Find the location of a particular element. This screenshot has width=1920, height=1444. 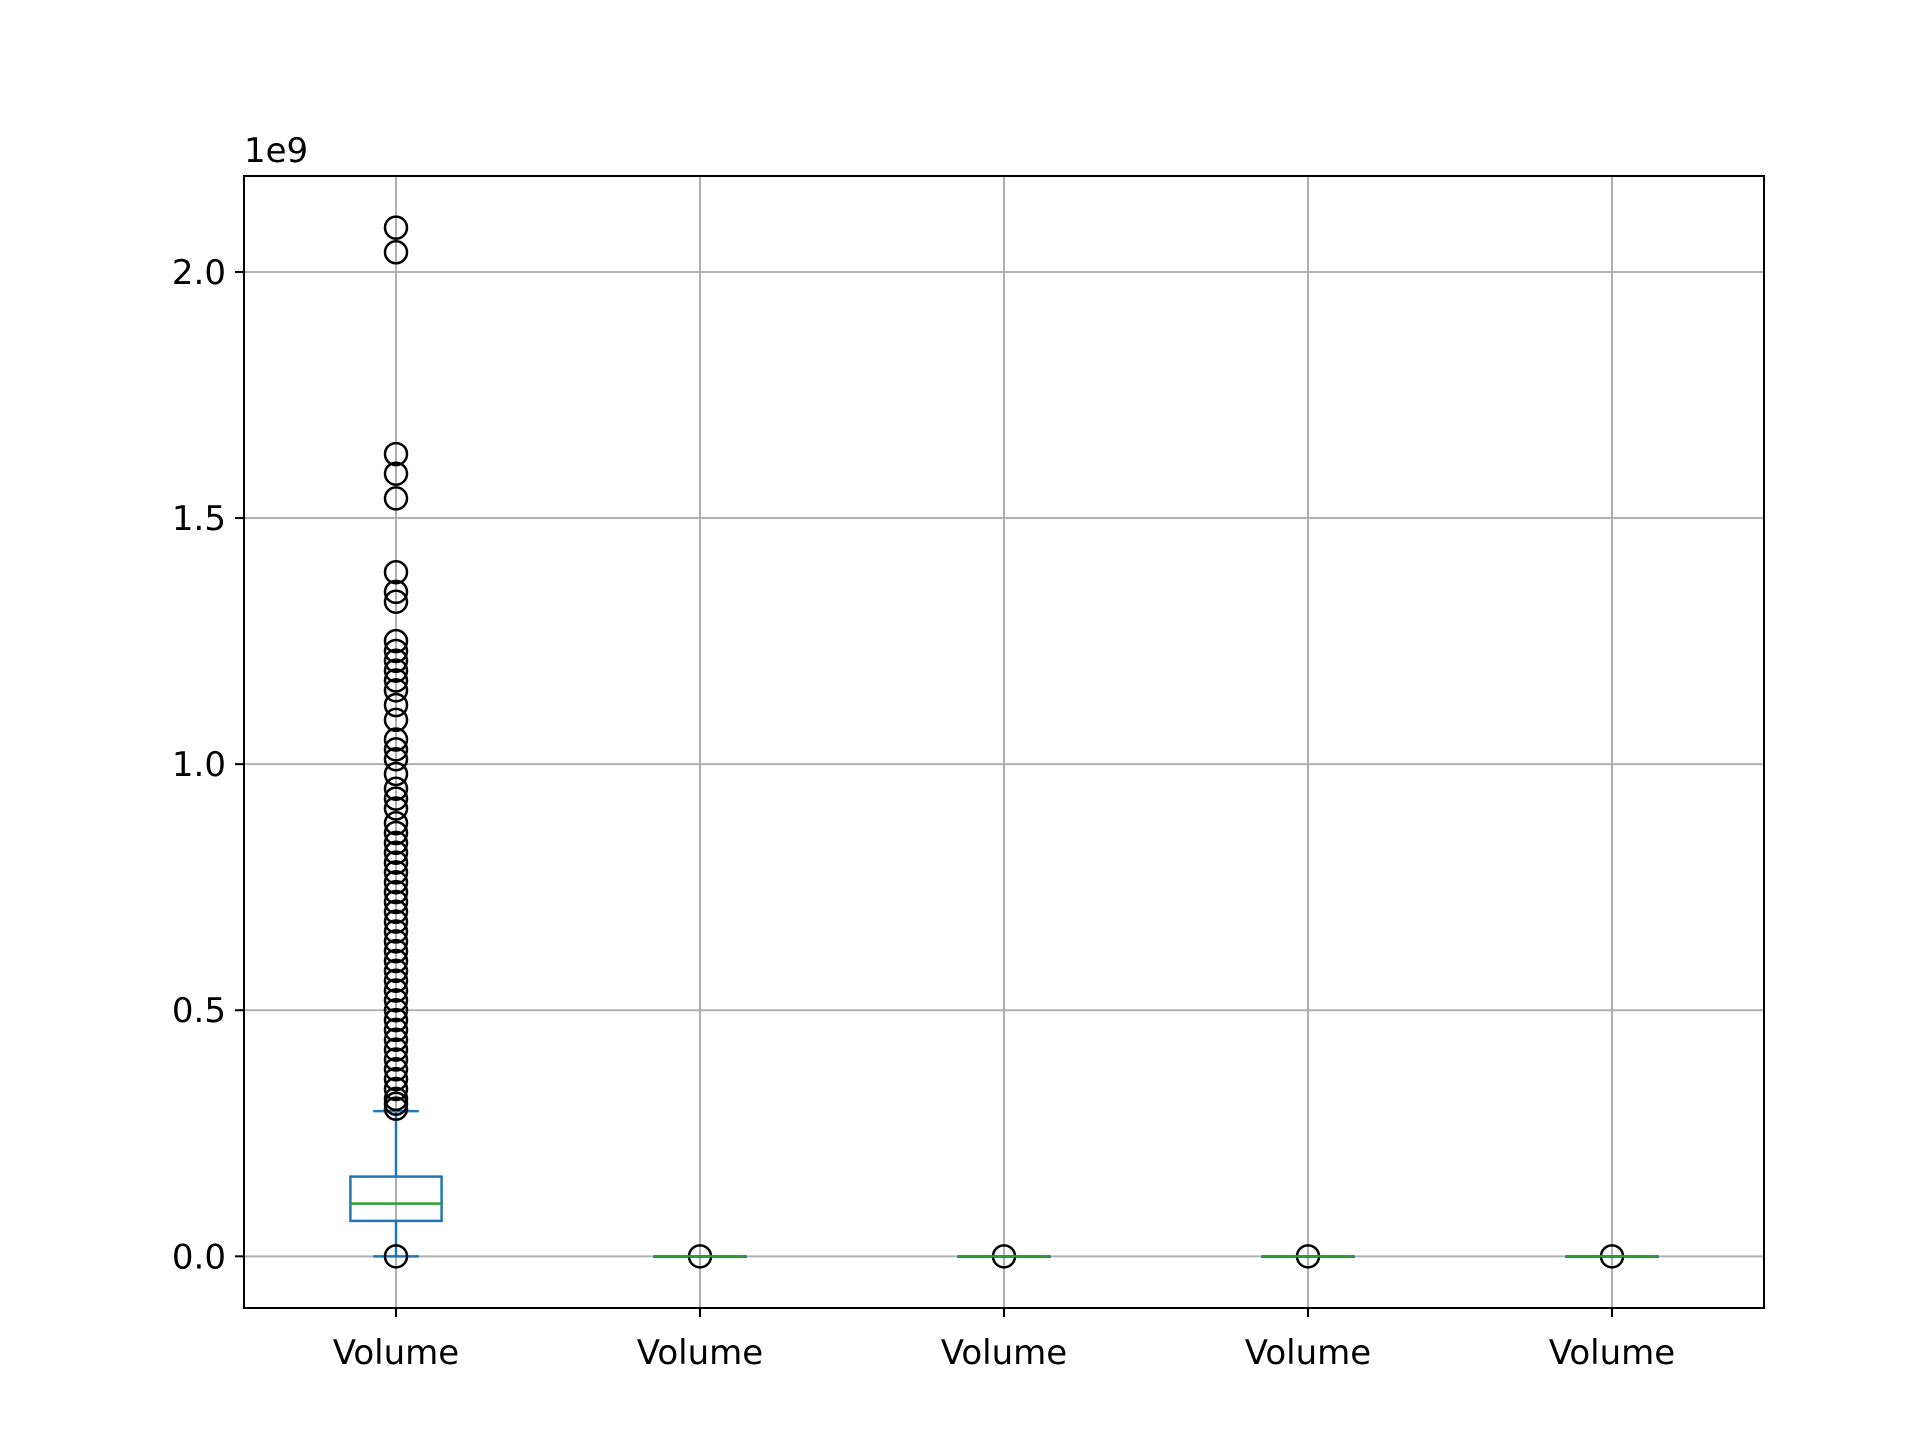

y-axis-ticks: 0.0 0.5 1.0 1.5 2.0 is located at coordinates (208, 765).